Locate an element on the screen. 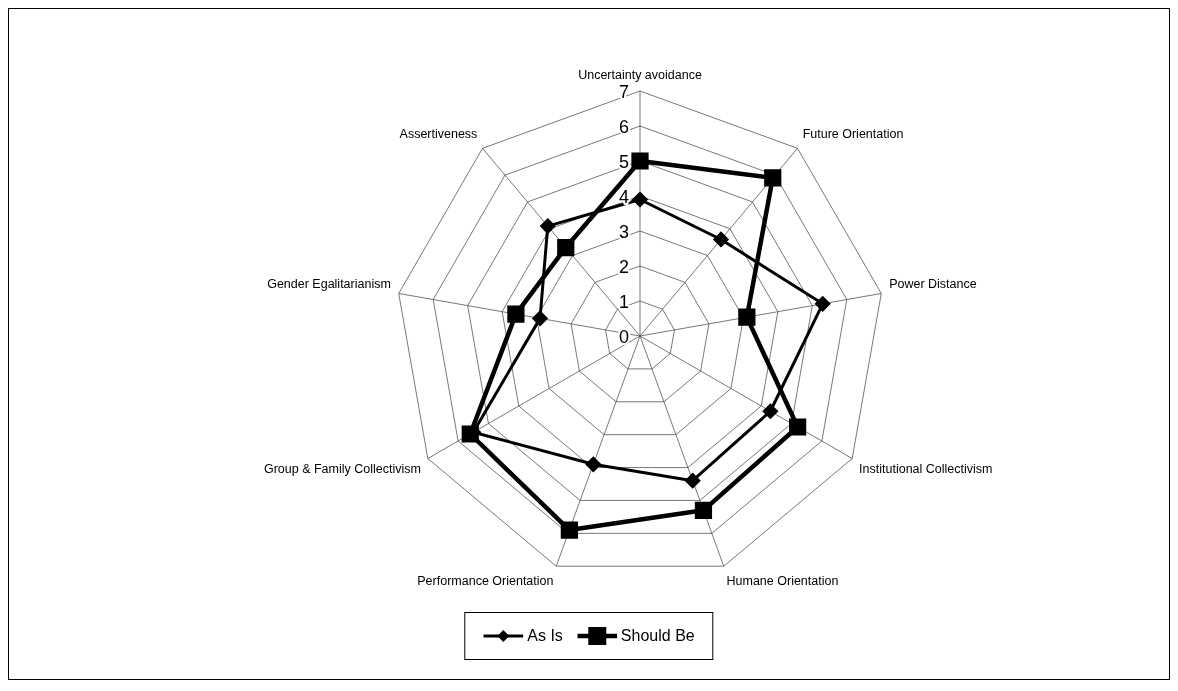 This screenshot has width=1178, height=691. spoke-label: Group & Family Collectivism is located at coordinates (342, 469).